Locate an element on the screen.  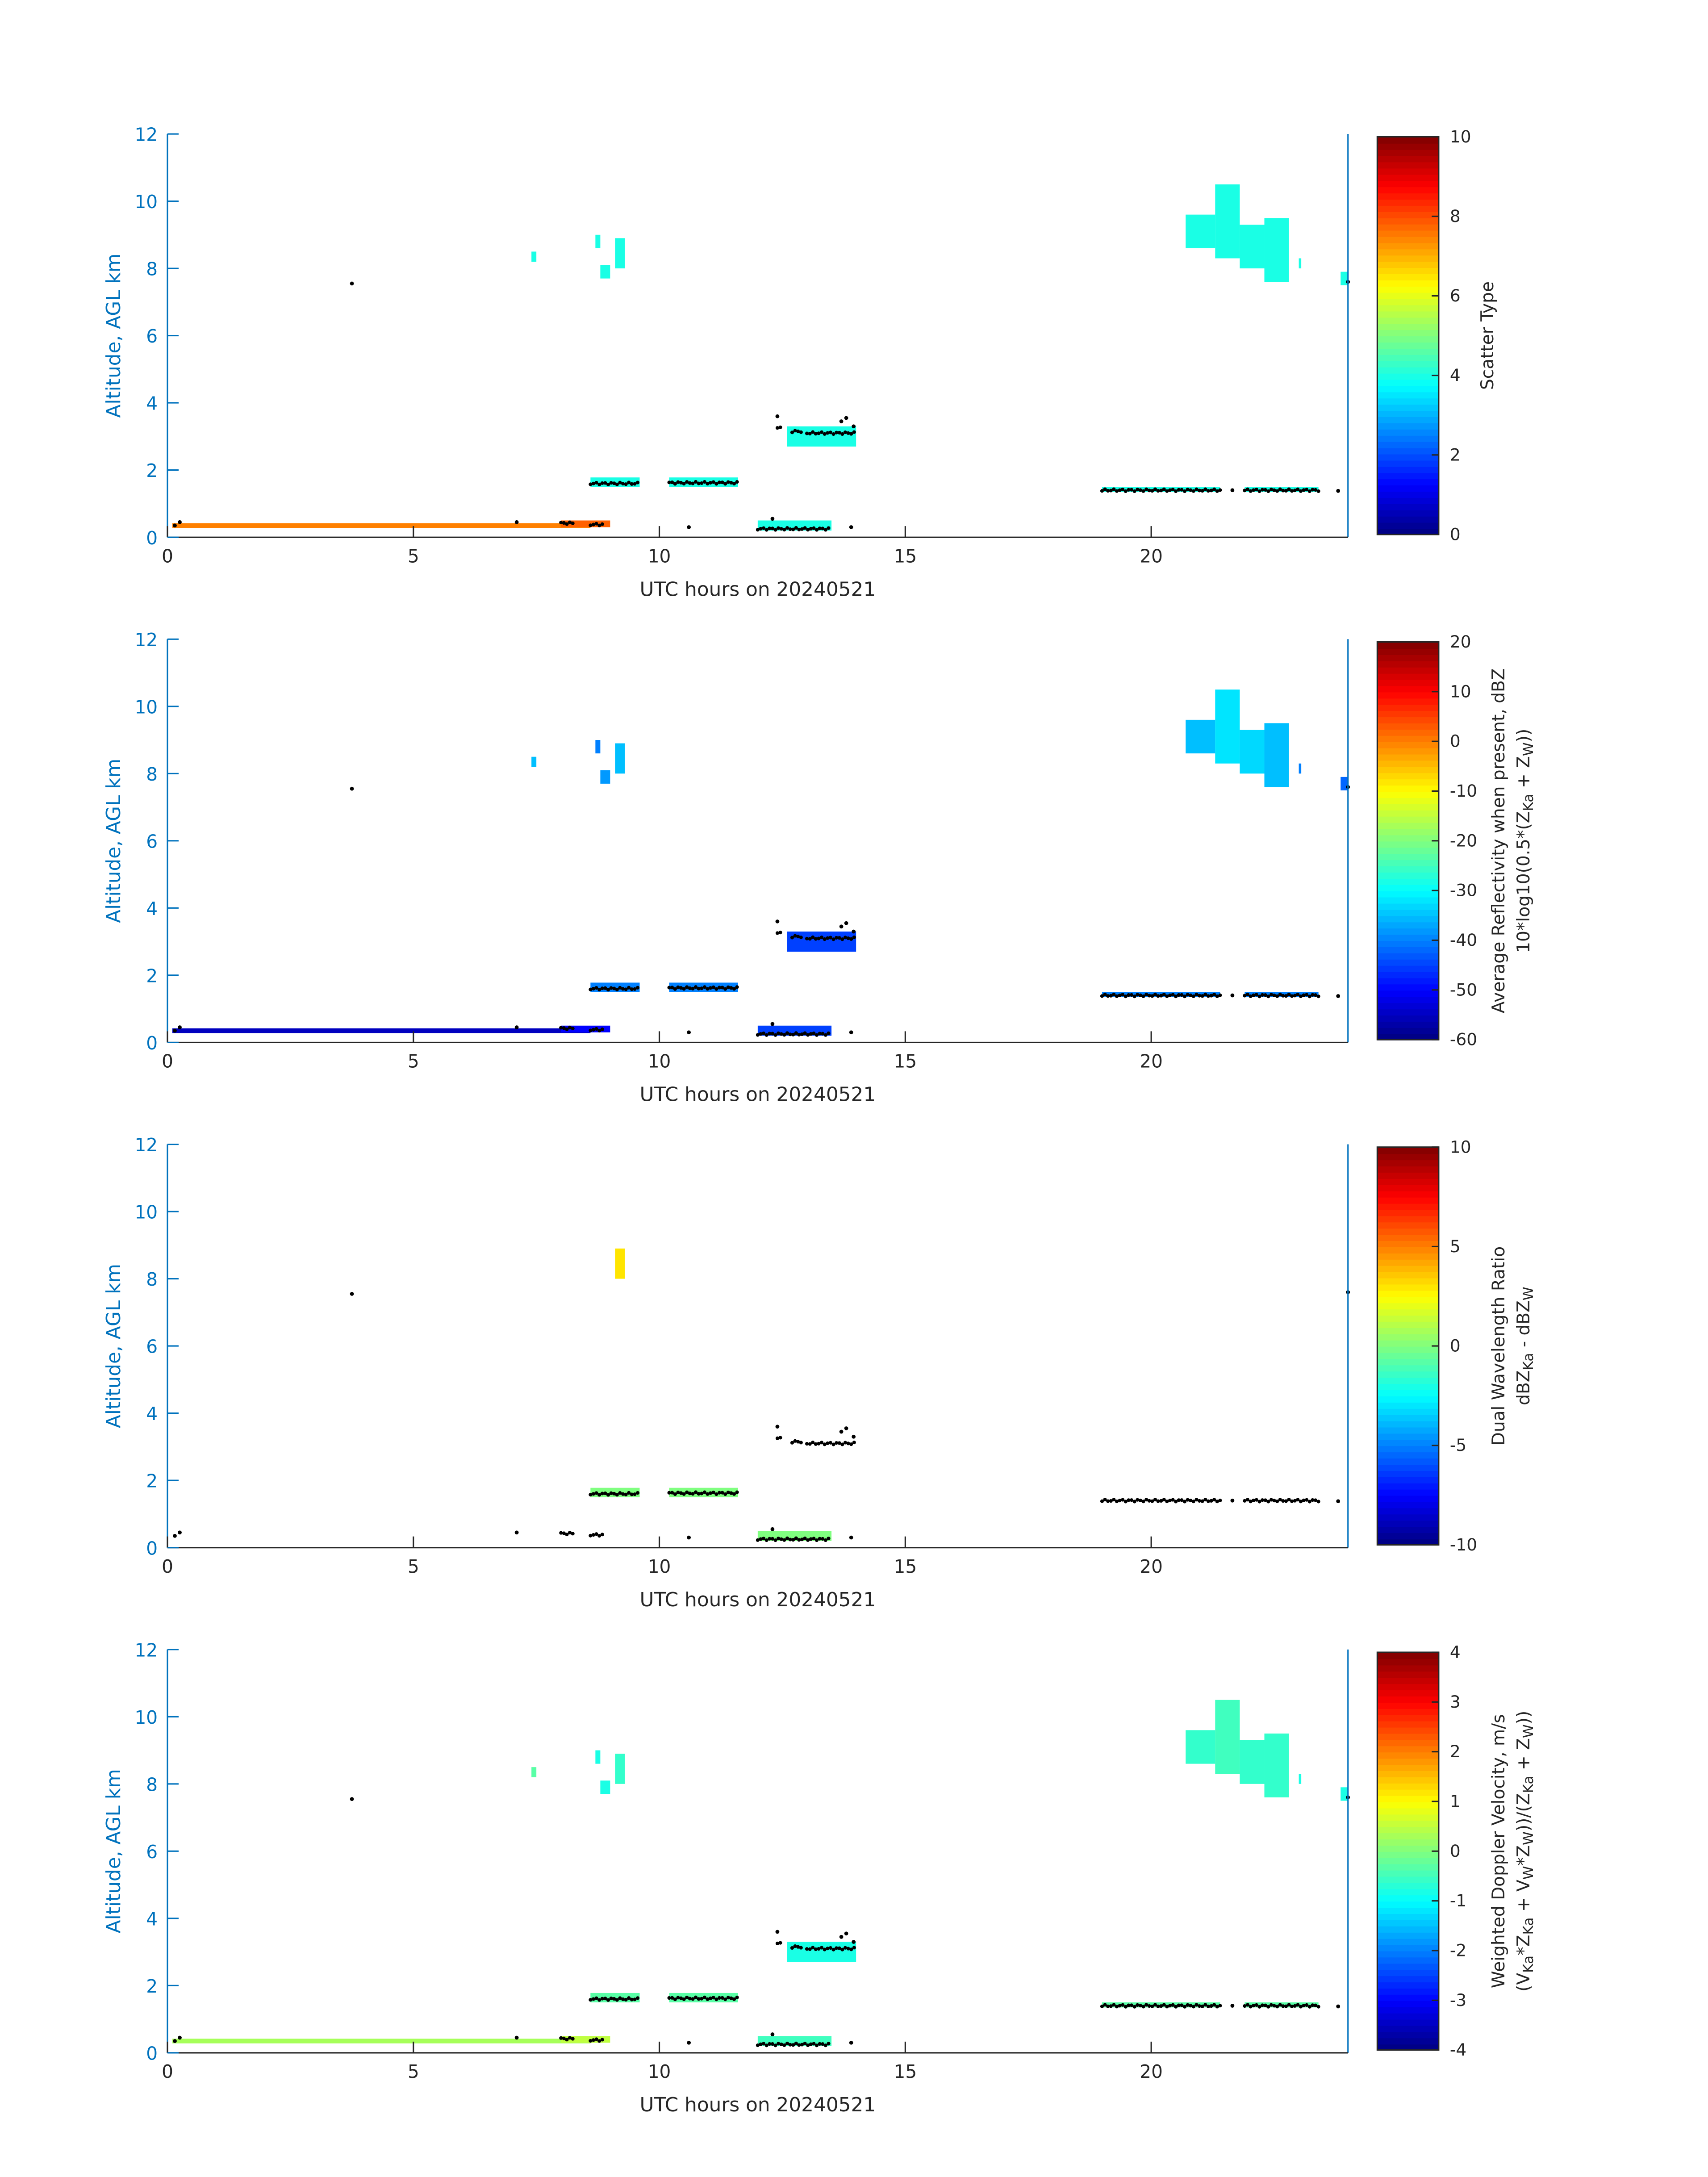
colorbar-tick-label: -50 is located at coordinates (1463, 989).